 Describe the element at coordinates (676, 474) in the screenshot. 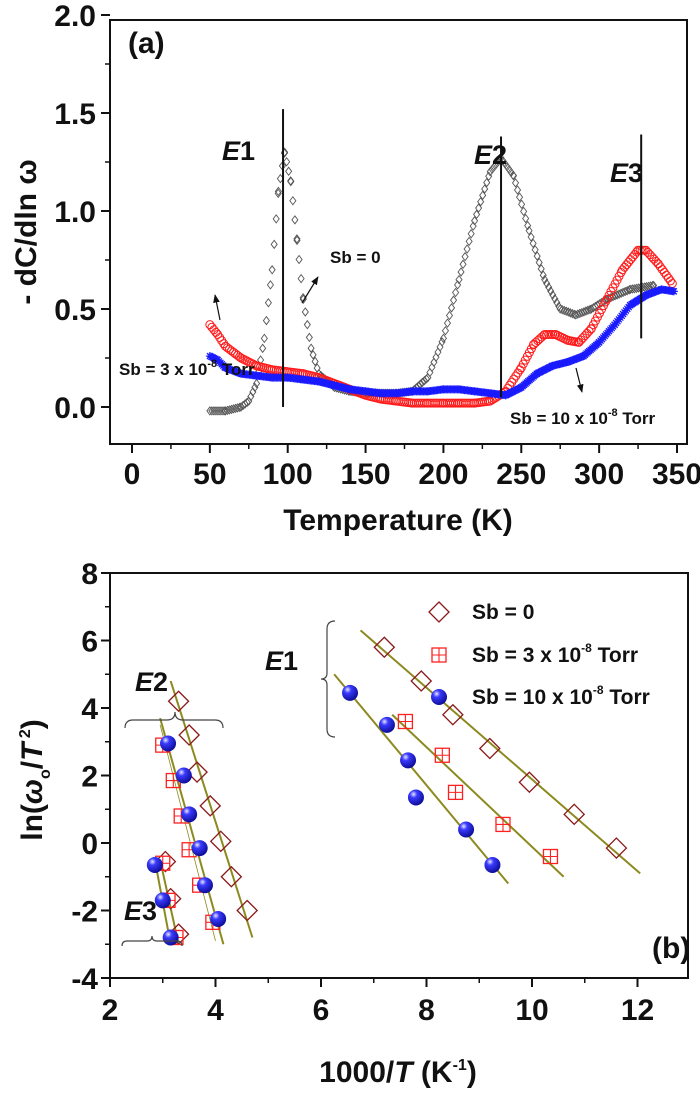

I see `x-tick-label: 350` at that location.